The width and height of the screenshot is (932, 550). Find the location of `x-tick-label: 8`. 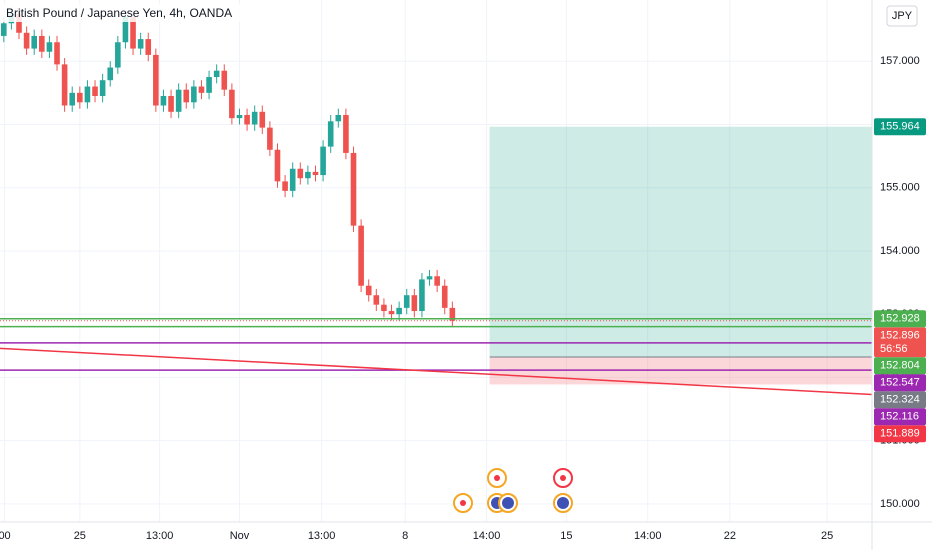

x-tick-label: 8 is located at coordinates (405, 536).